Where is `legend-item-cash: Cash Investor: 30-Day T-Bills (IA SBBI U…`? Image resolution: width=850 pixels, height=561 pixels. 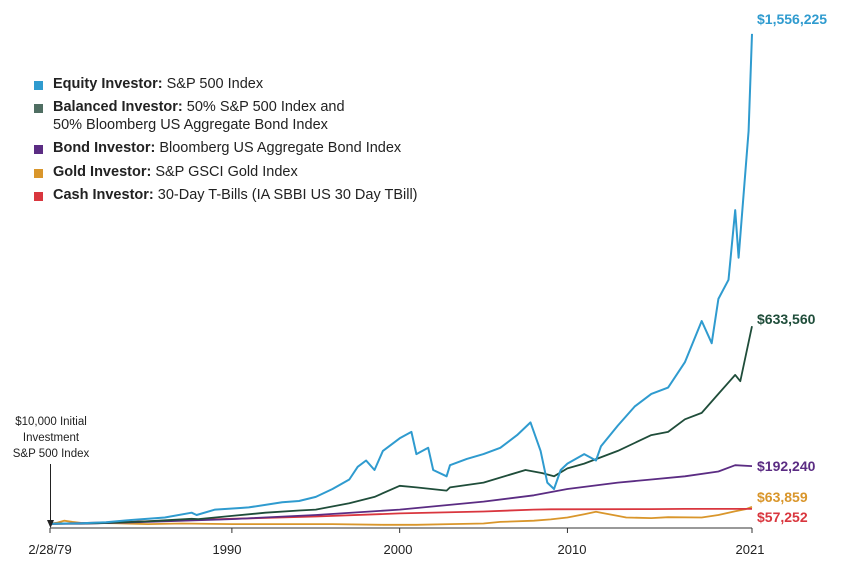
legend-item-cash: Cash Investor: 30-Day T-Bills (IA SBBI U… is located at coordinates (226, 195).